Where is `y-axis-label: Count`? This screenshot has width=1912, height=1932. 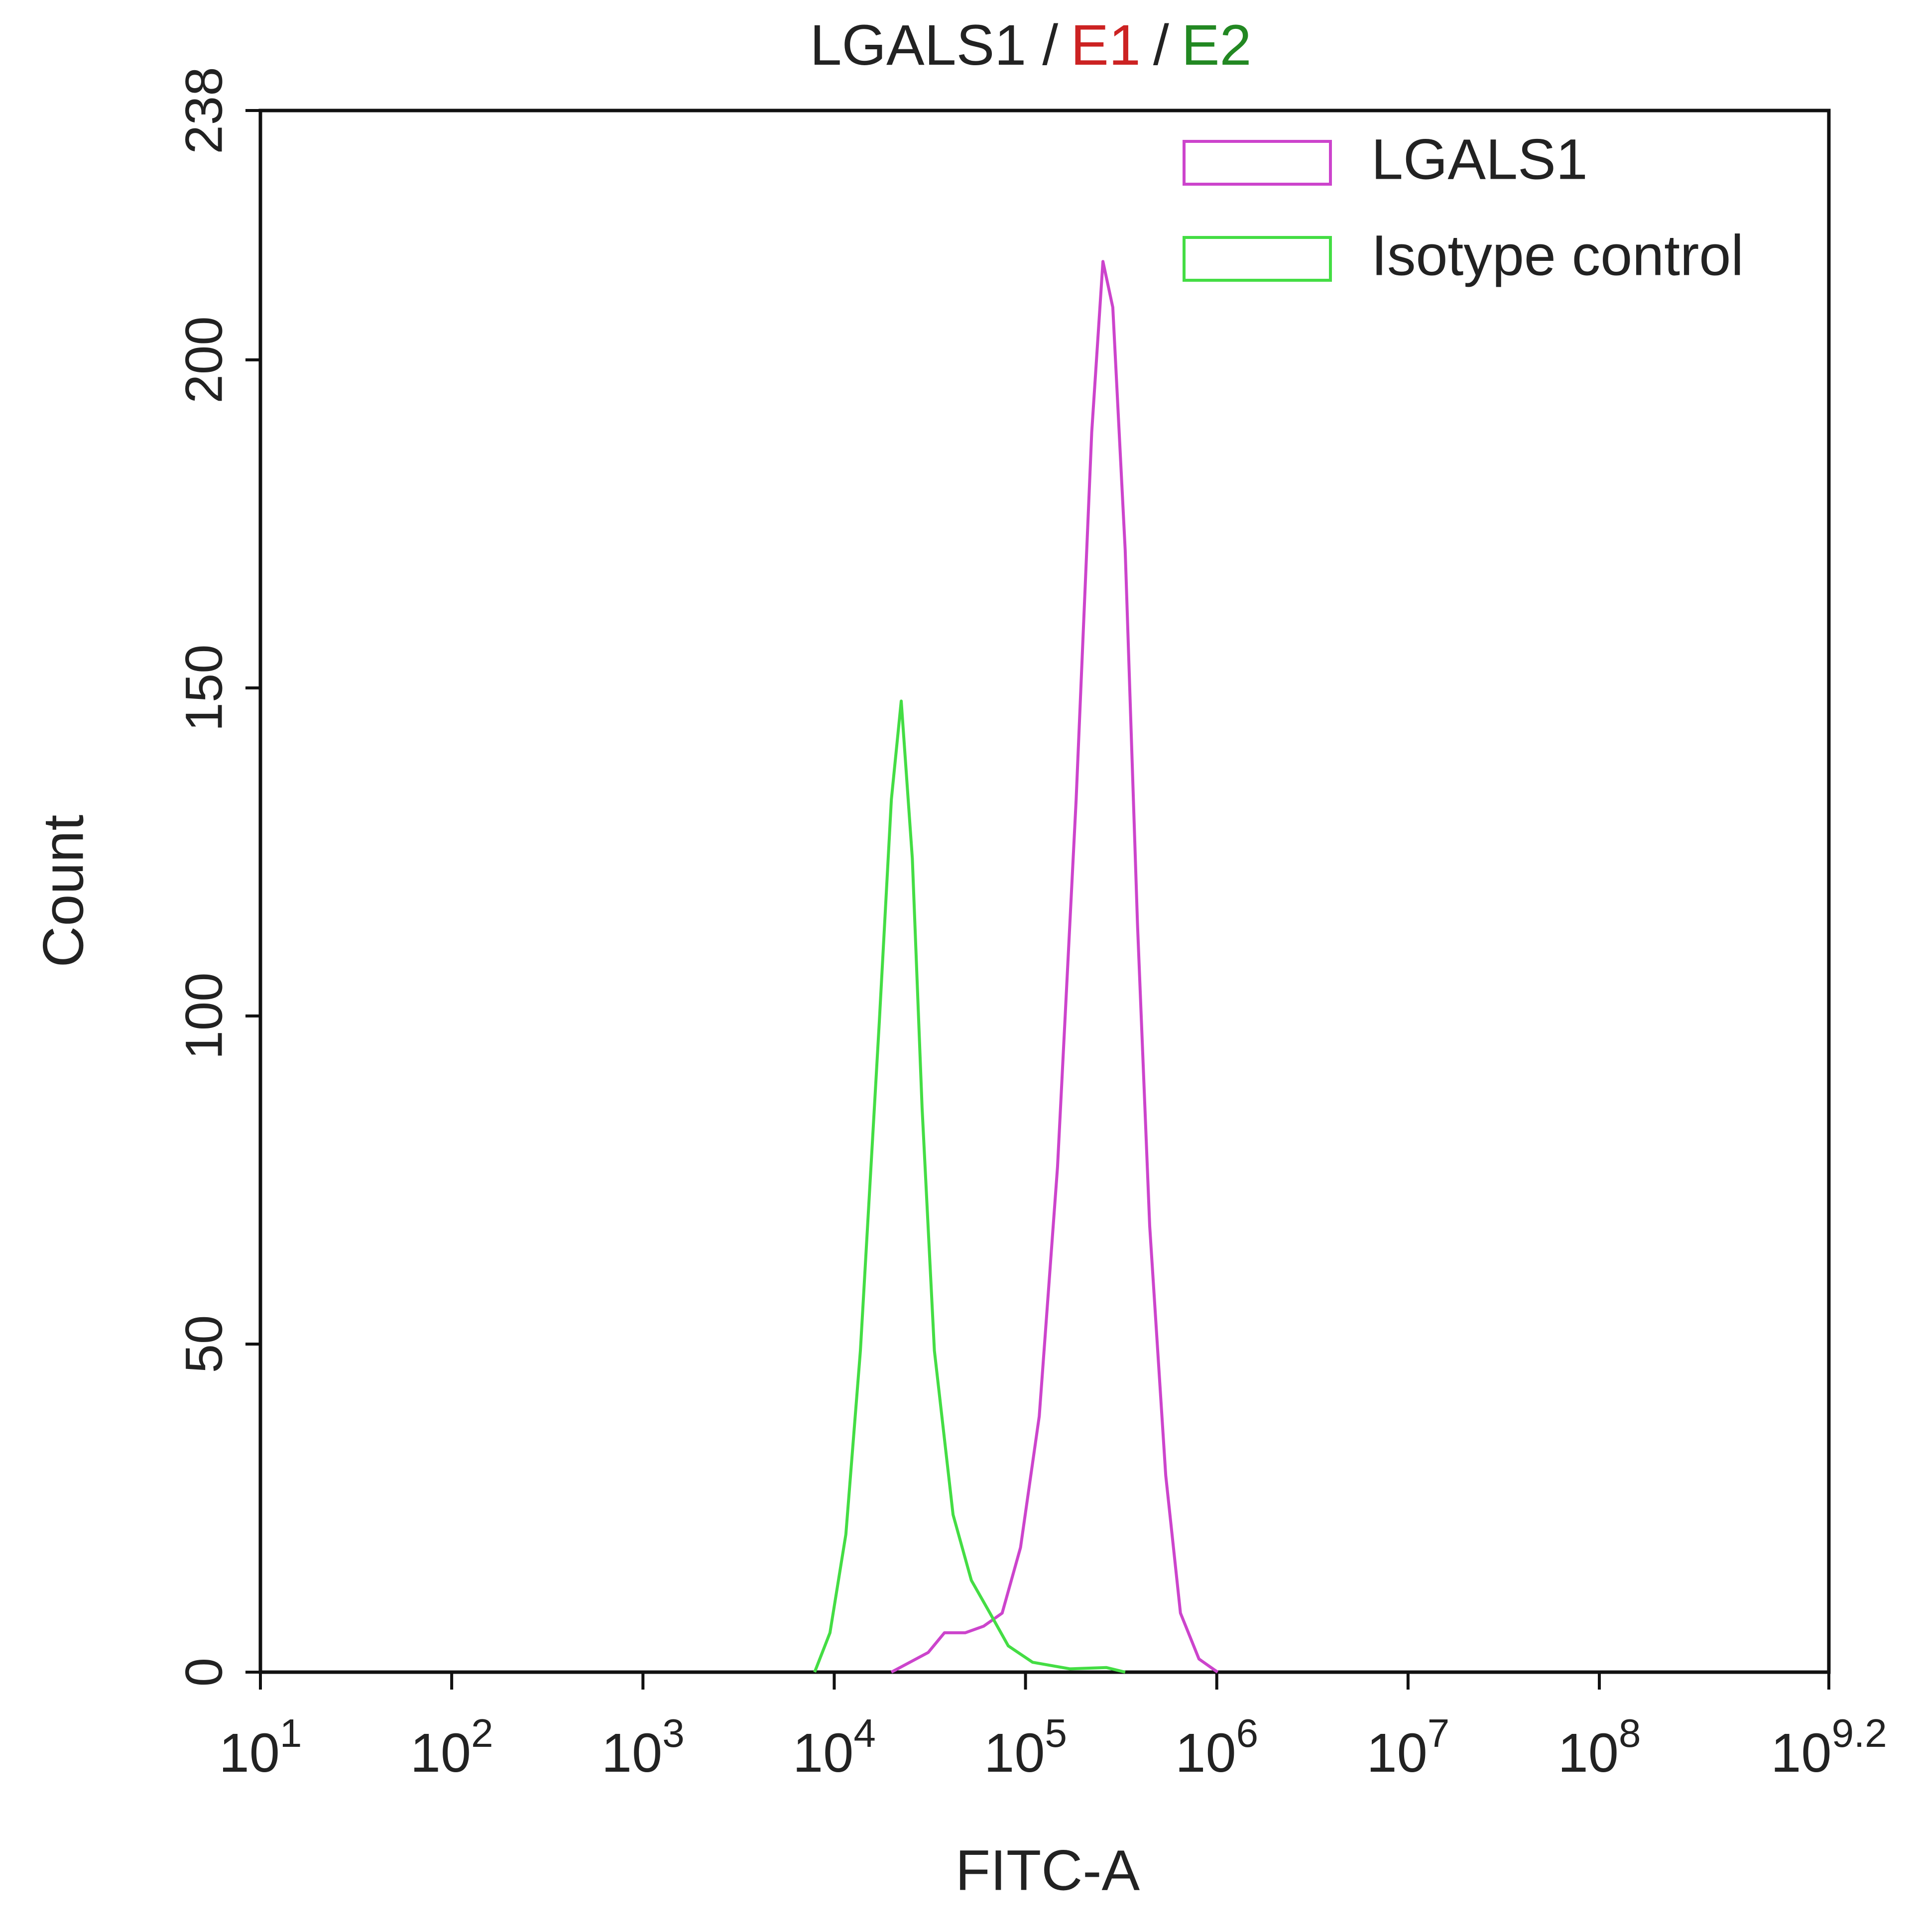 y-axis-label: Count is located at coordinates (63, 891).